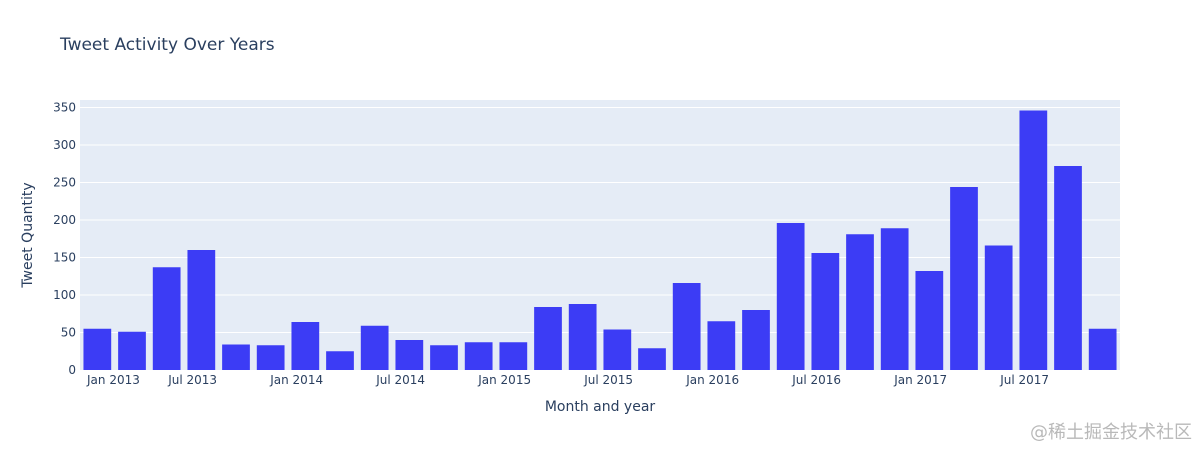  What do you see at coordinates (296, 380) in the screenshot?
I see `x-tick-label: Jan 2014` at bounding box center [296, 380].